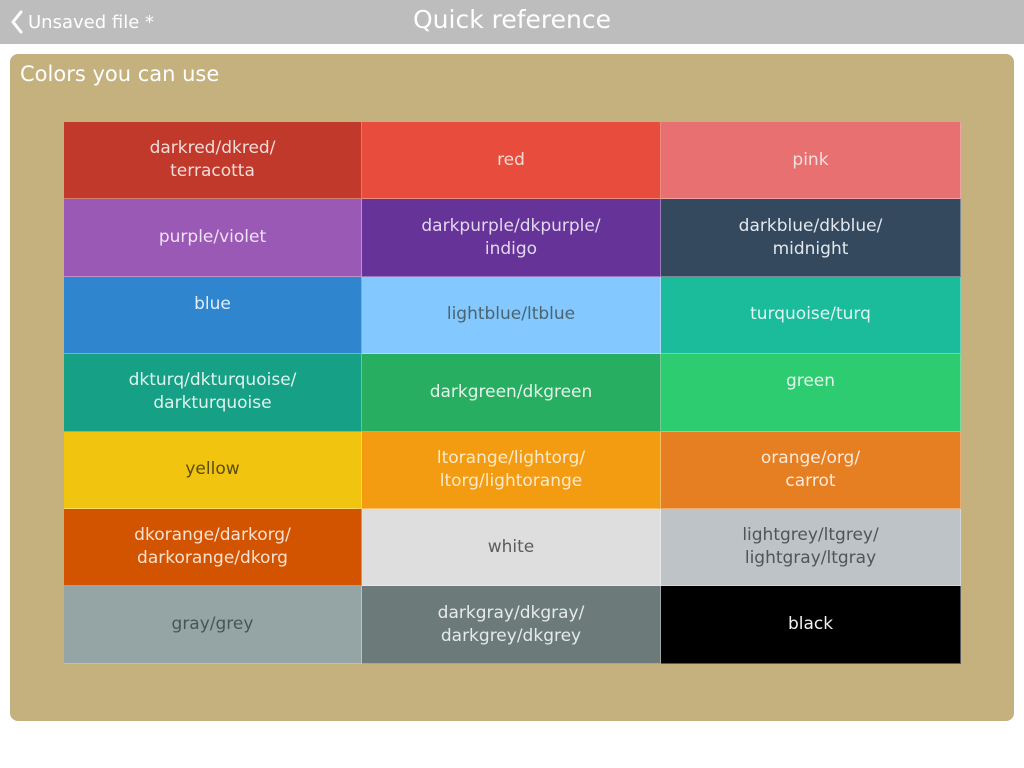  I want to click on color-swatch: lightblue/ltblue, so click(511, 315).